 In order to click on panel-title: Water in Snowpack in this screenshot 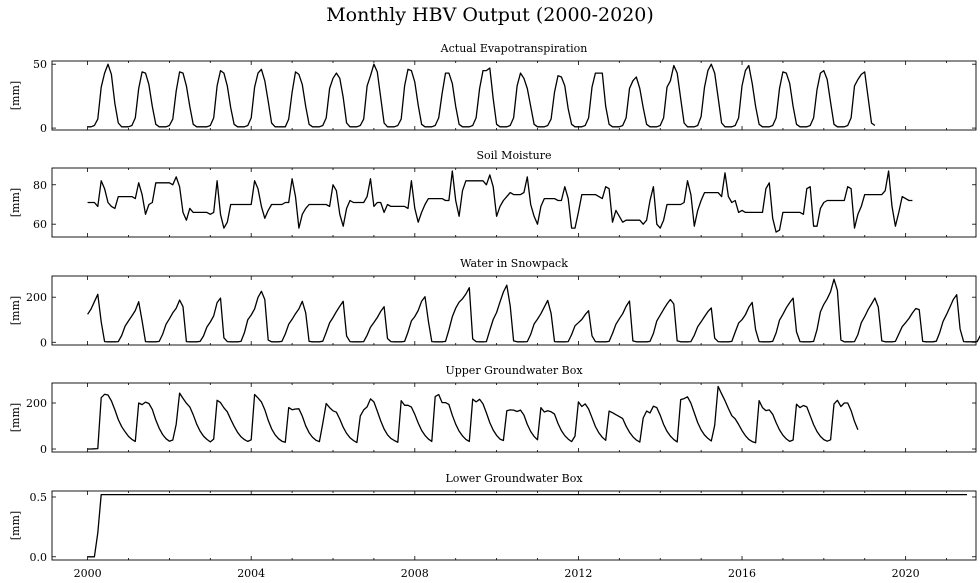, I will do `click(514, 263)`.